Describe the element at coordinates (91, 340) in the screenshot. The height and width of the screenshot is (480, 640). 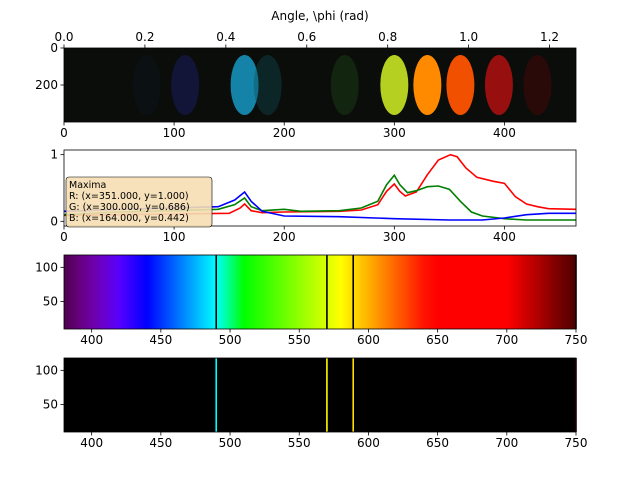
I see `colorbar-xtick-label: 400` at that location.